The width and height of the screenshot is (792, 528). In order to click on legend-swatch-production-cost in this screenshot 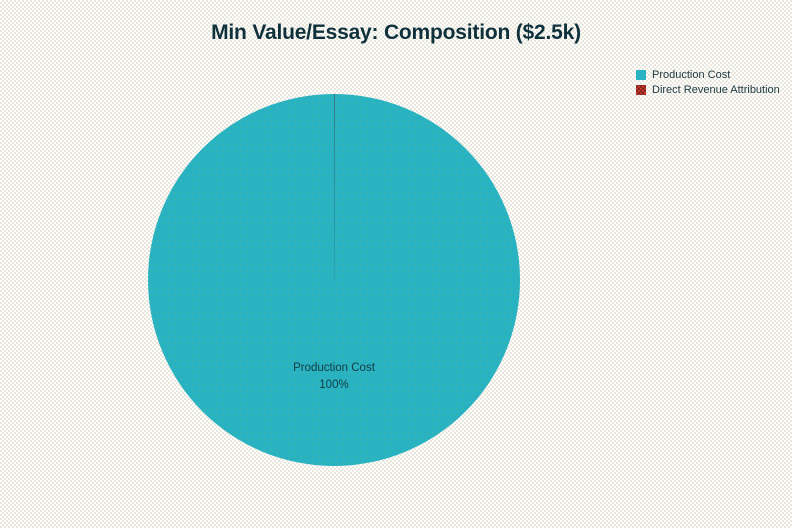, I will do `click(641, 74)`.